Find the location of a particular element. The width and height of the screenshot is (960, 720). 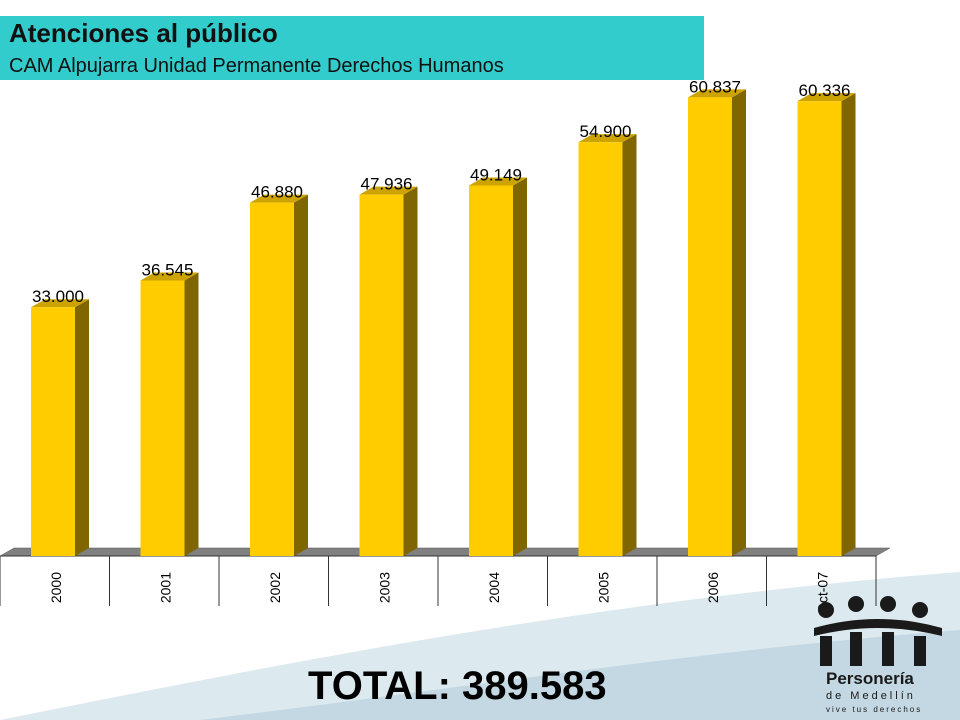

category-label: 2006 is located at coordinates (713, 587).